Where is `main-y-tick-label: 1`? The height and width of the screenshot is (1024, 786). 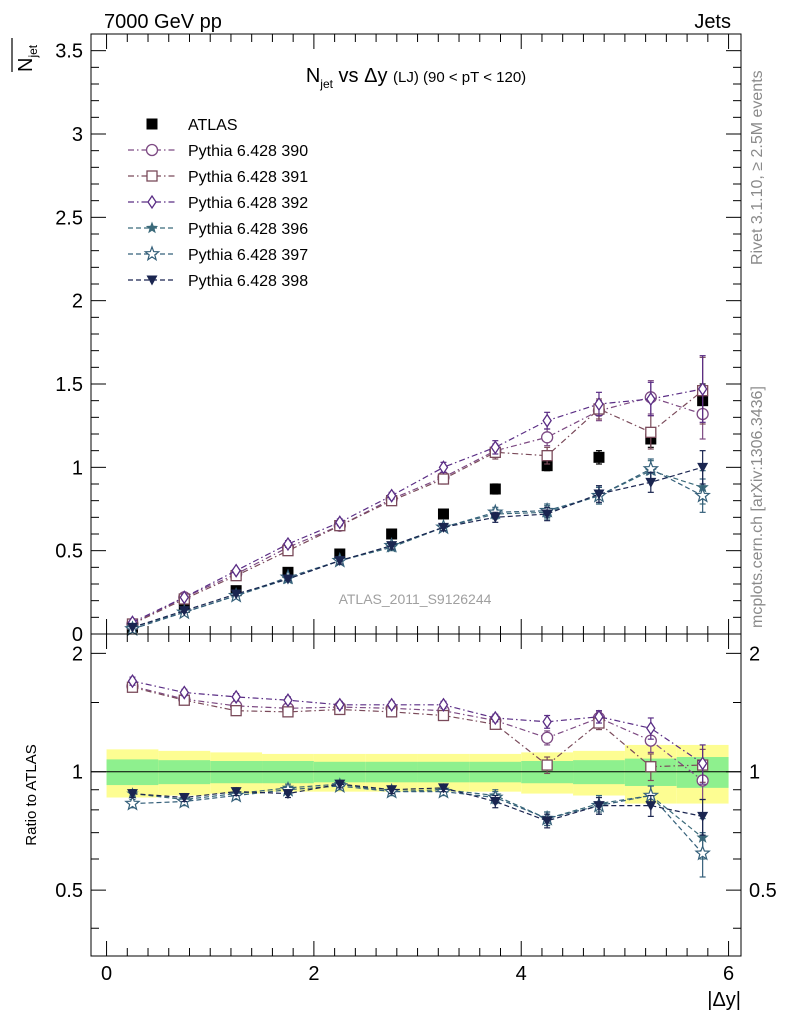
main-y-tick-label: 1 is located at coordinates (77, 468).